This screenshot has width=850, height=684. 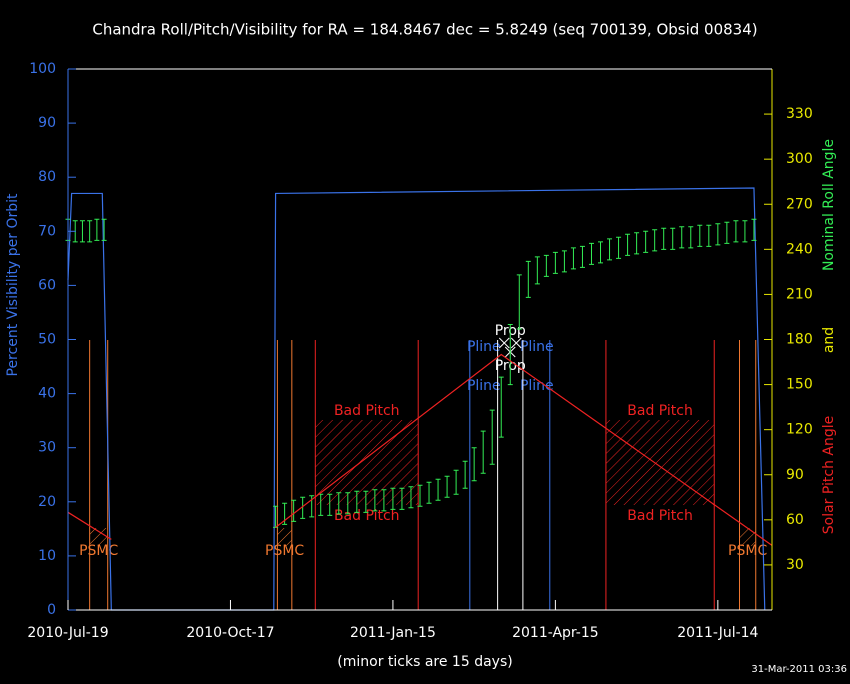 What do you see at coordinates (799, 430) in the screenshot?
I see `y2-tick-label: 120` at bounding box center [799, 430].